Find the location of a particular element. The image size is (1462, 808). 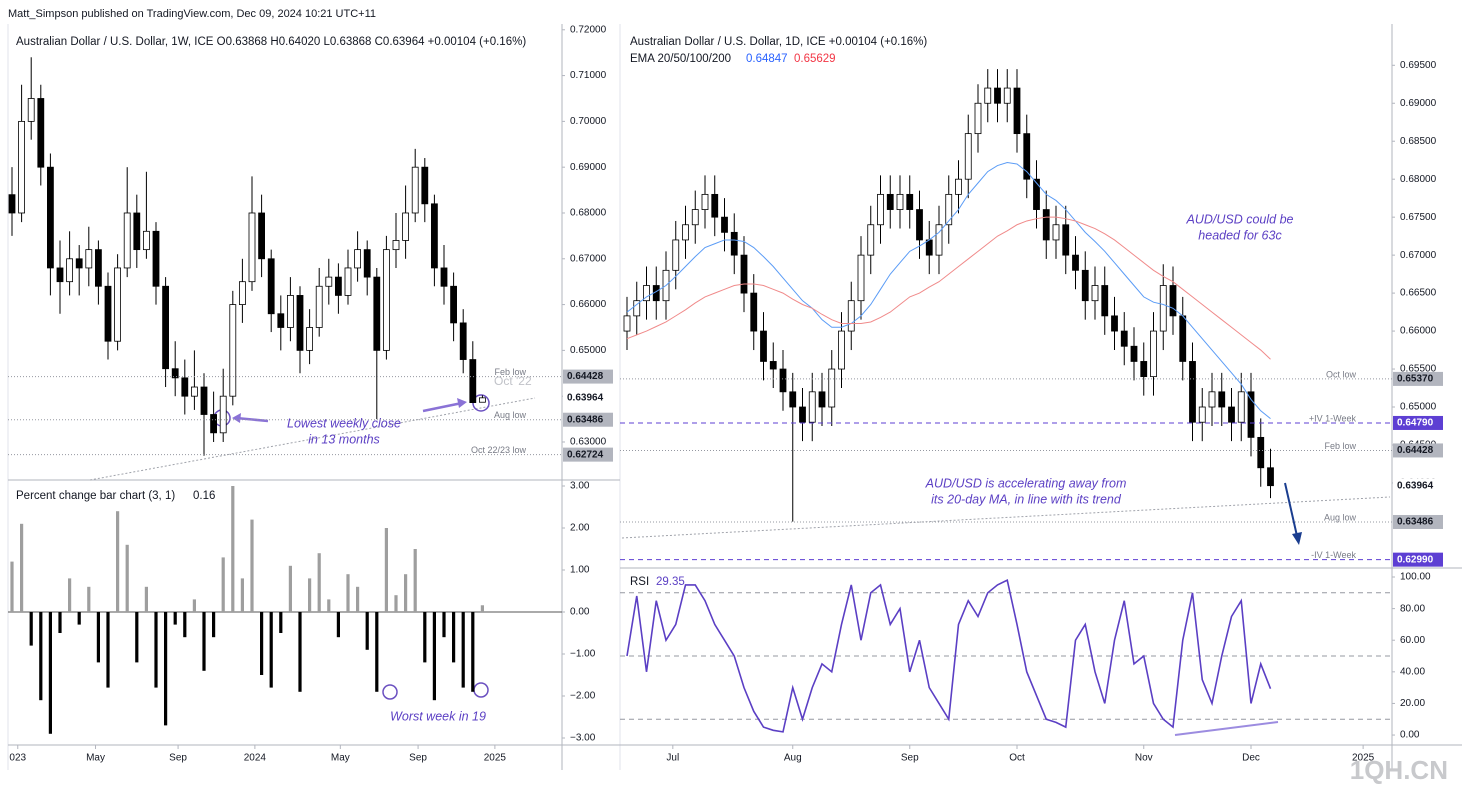

y-tick-label: 0.70000 is located at coordinates (588, 121).